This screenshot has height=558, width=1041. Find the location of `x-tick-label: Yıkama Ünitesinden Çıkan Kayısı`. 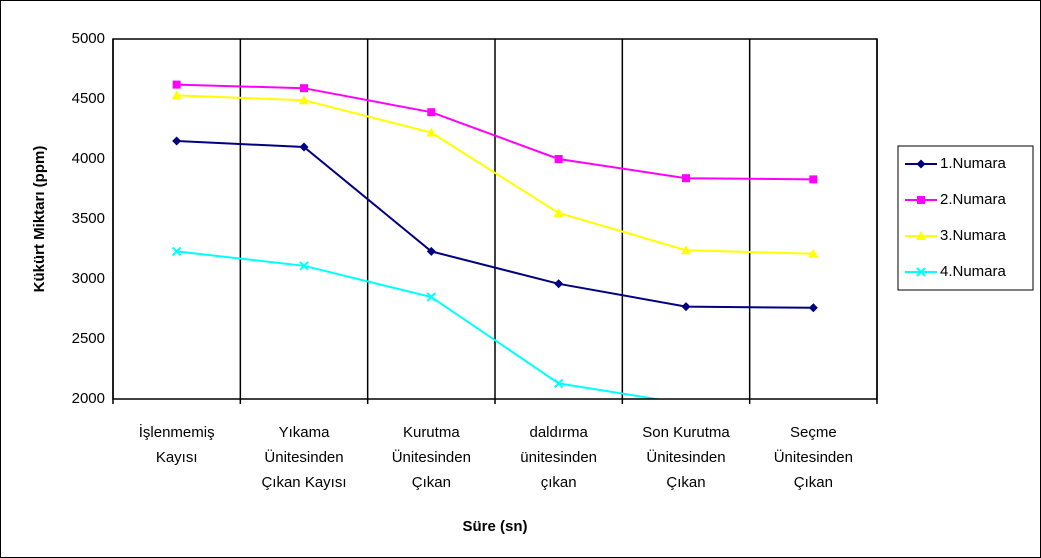

x-tick-label: Yıkama Ünitesinden Çıkan Kayısı is located at coordinates (303, 457).